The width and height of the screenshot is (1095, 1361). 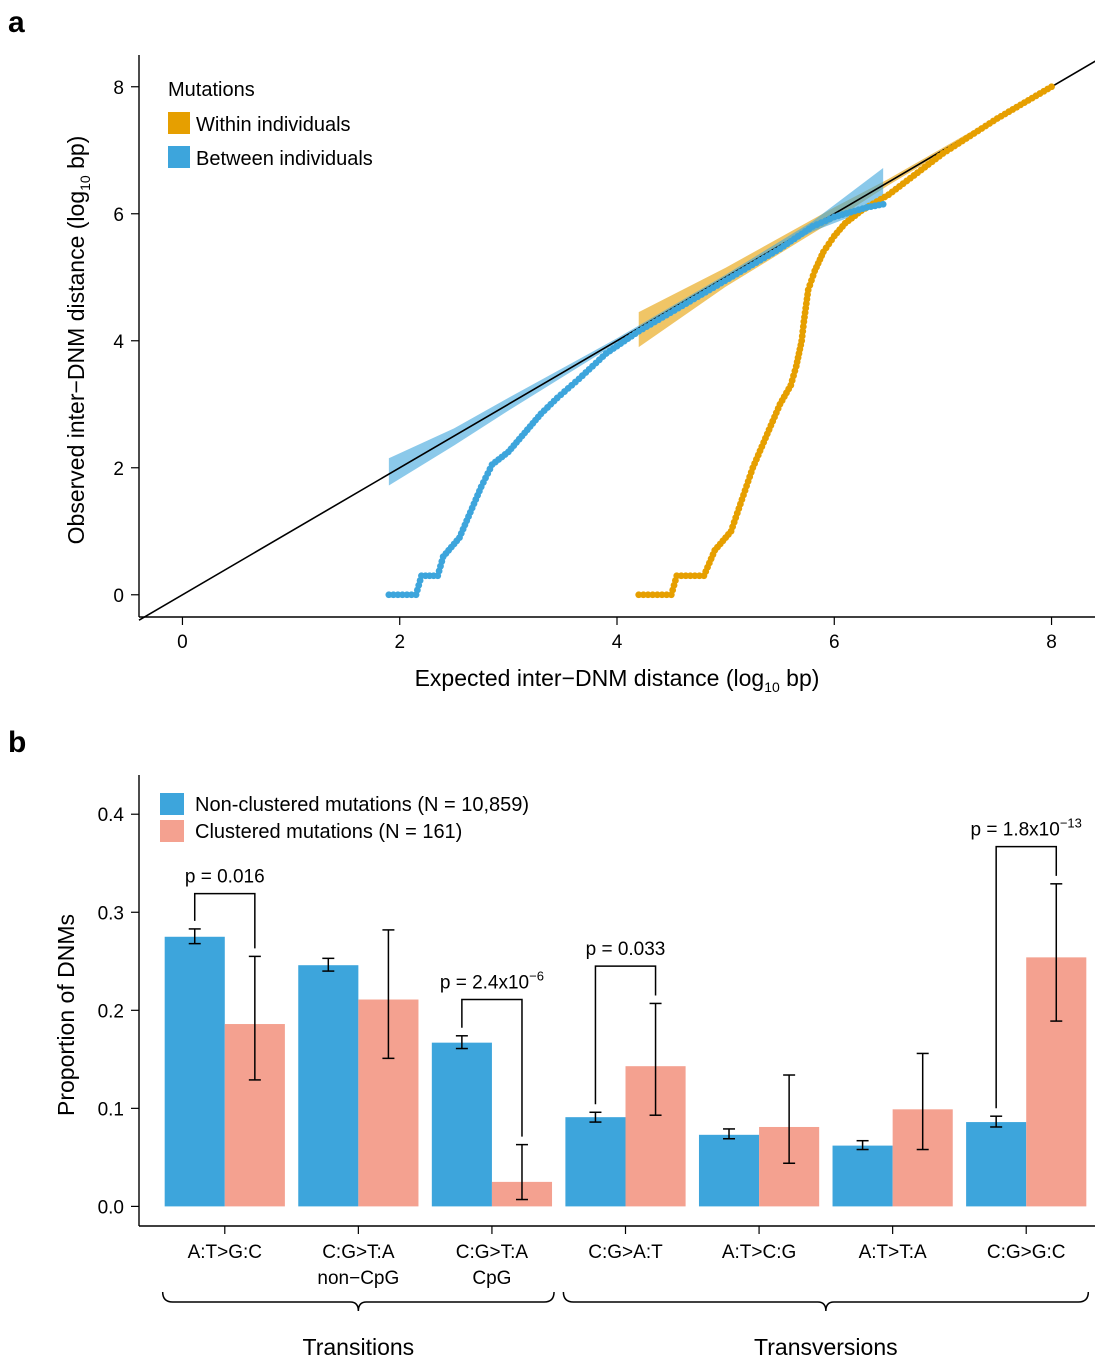 What do you see at coordinates (1026, 1252) in the screenshot?
I see `x-tick-label: C:G>G:C` at bounding box center [1026, 1252].